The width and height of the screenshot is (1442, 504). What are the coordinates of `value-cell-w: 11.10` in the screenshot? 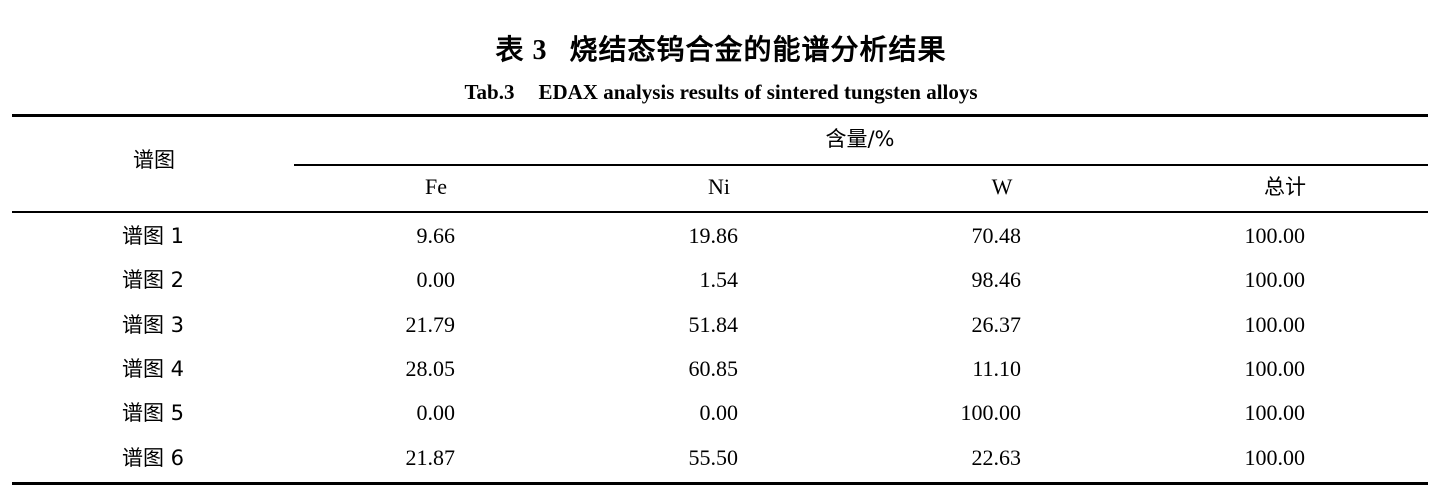 It's located at (996, 368).